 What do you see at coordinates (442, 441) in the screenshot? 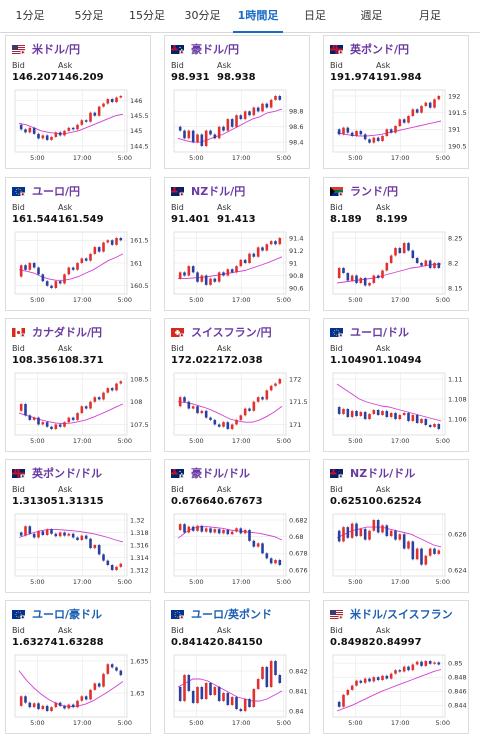
I see `x-tick-label: 5:00` at bounding box center [442, 441].